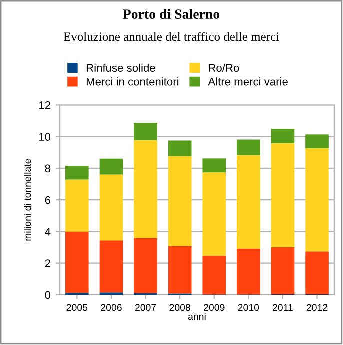 The width and height of the screenshot is (343, 345). I want to click on y-axis-title: milioni di tonnellate, so click(28, 200).